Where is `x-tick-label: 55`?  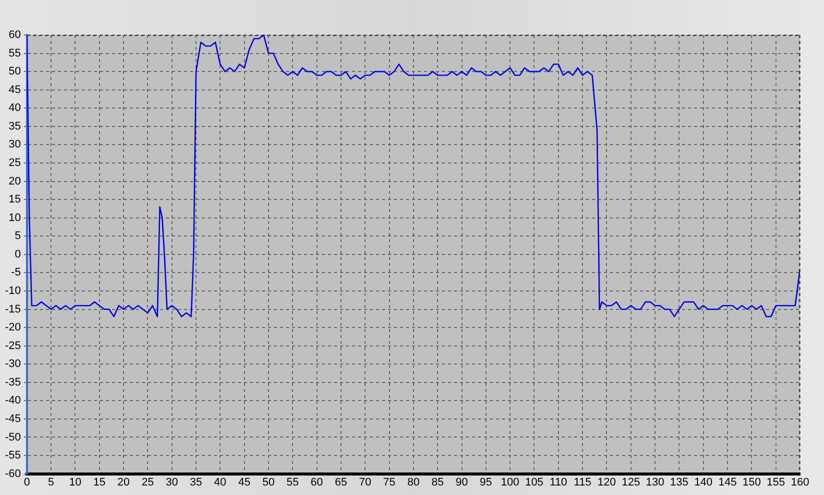 x-tick-label: 55 is located at coordinates (292, 482).